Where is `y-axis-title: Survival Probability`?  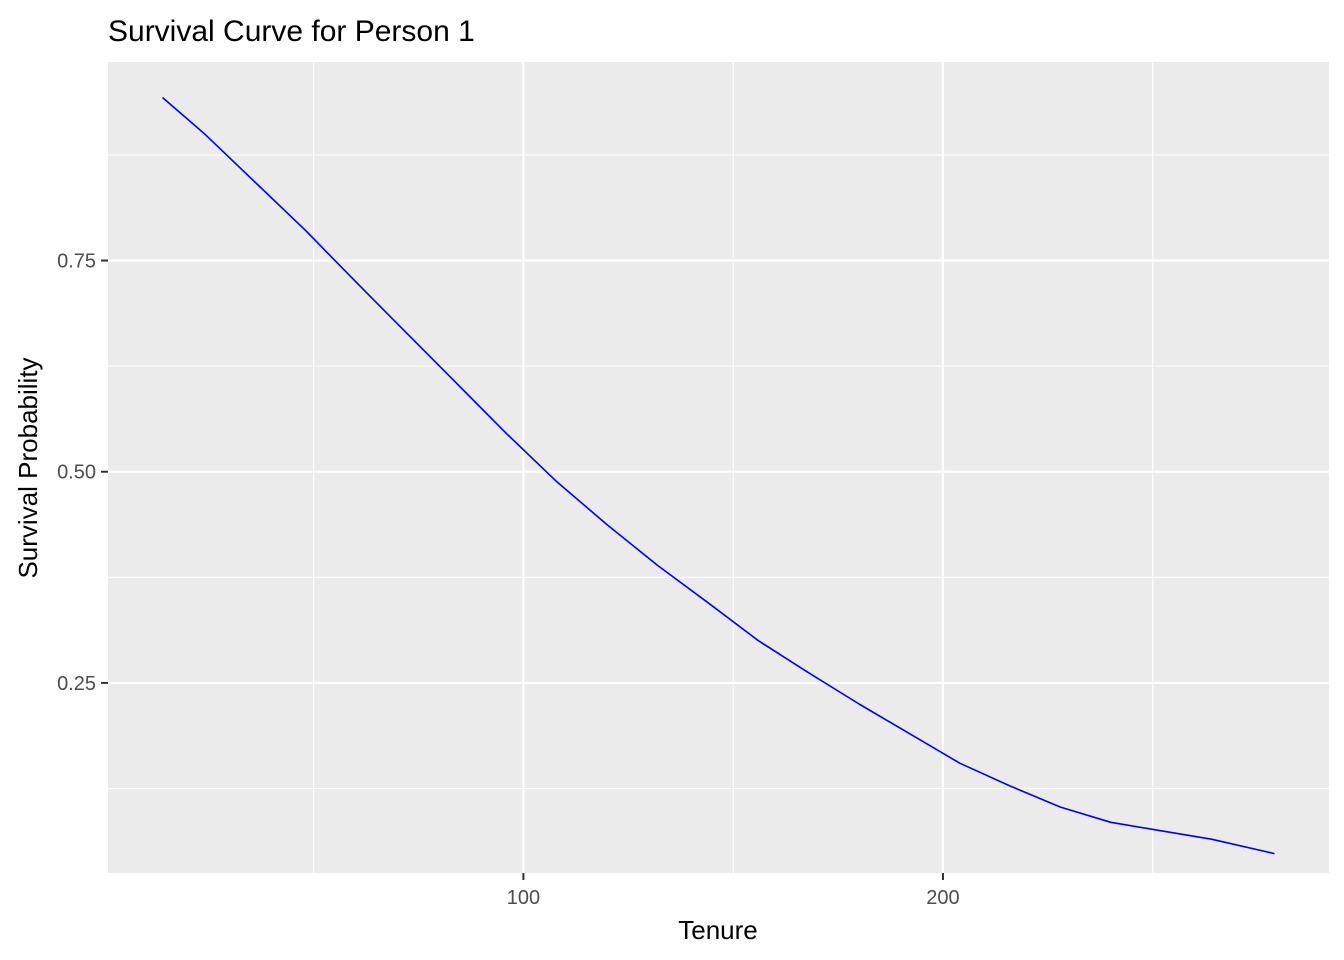
y-axis-title: Survival Probability is located at coordinates (28, 467).